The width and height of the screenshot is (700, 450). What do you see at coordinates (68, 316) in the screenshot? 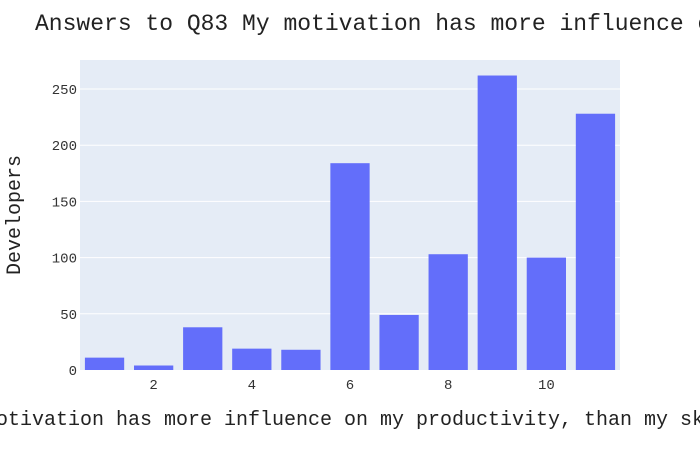
I see `y-tick-label: 50` at bounding box center [68, 316].